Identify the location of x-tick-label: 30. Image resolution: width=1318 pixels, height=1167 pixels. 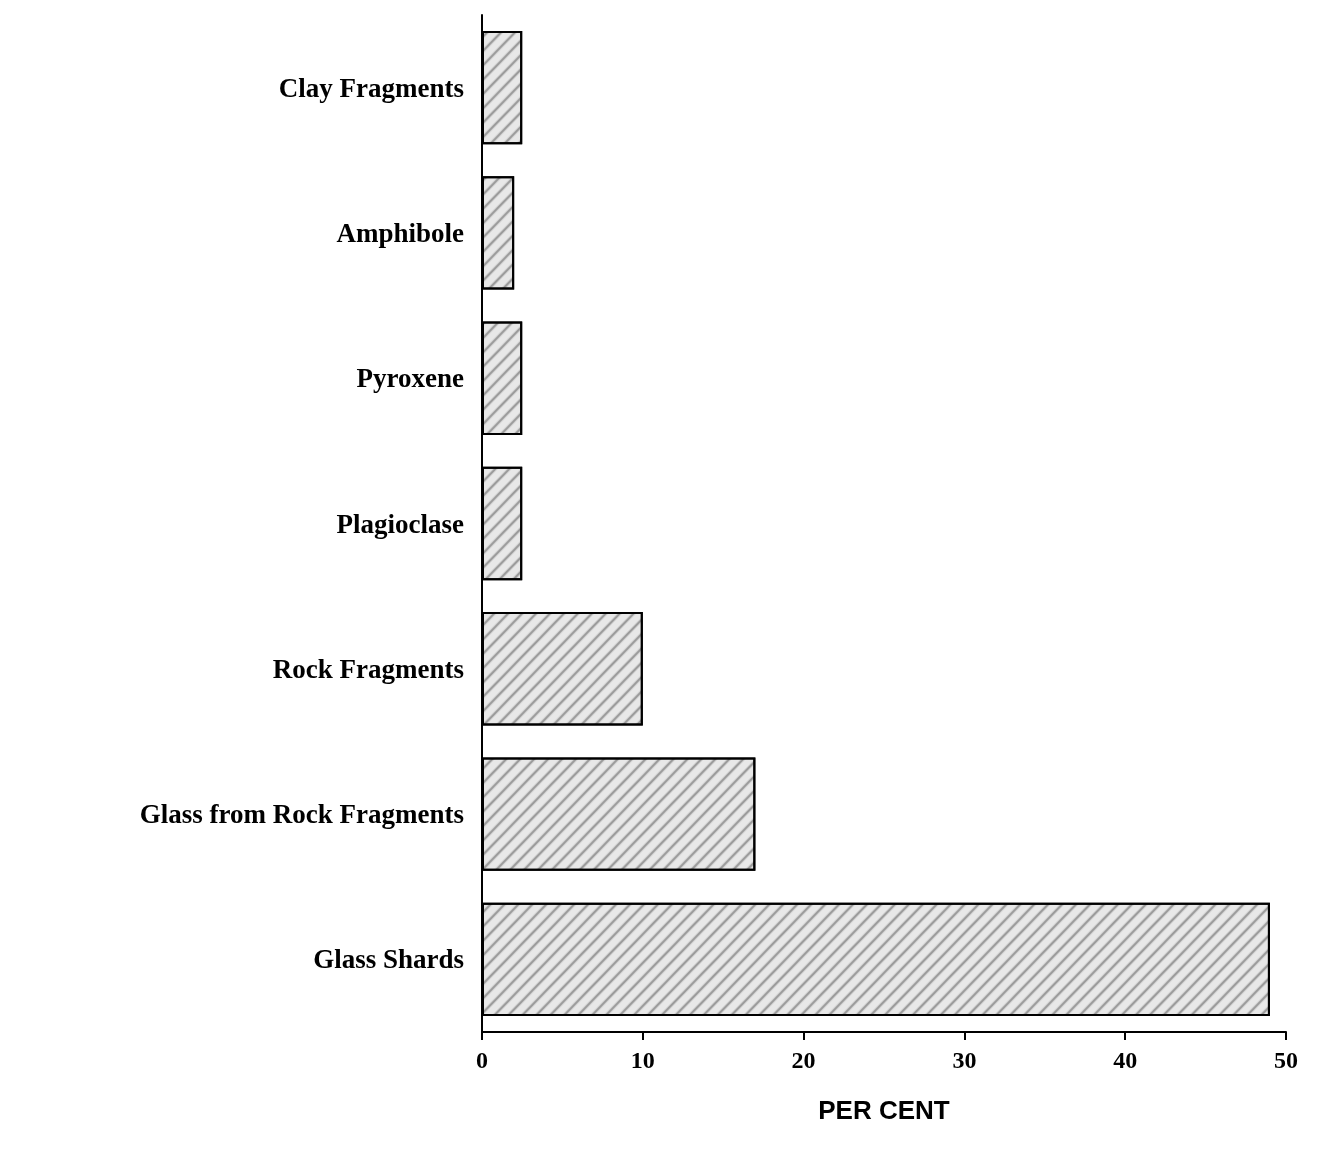
(964, 1060).